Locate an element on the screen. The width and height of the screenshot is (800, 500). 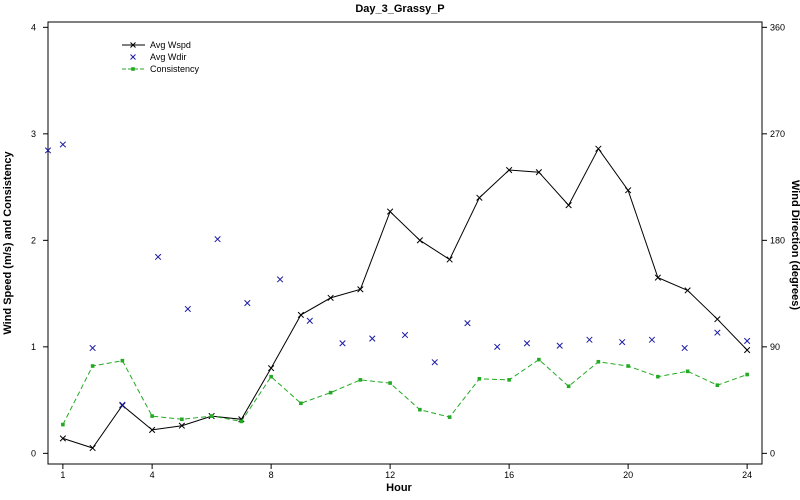
chart-title: Day_3_Grassy_P is located at coordinates (399, 9).